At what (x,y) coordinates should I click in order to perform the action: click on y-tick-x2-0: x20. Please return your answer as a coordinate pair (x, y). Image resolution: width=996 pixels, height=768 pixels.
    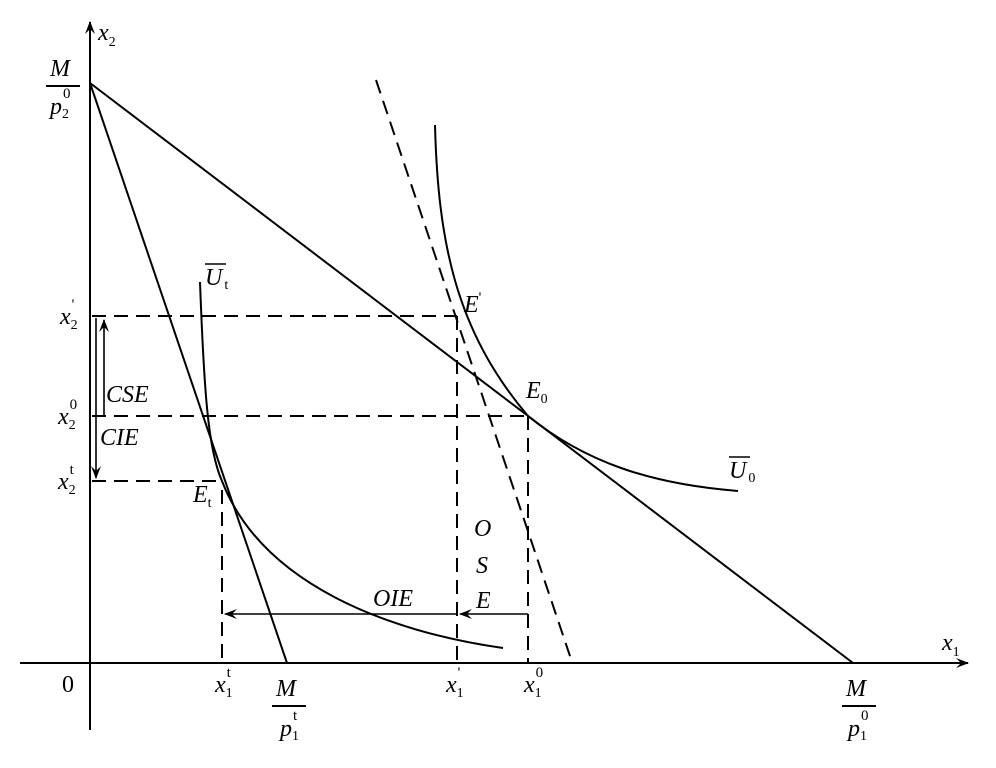
    Looking at the image, I should click on (67, 415).